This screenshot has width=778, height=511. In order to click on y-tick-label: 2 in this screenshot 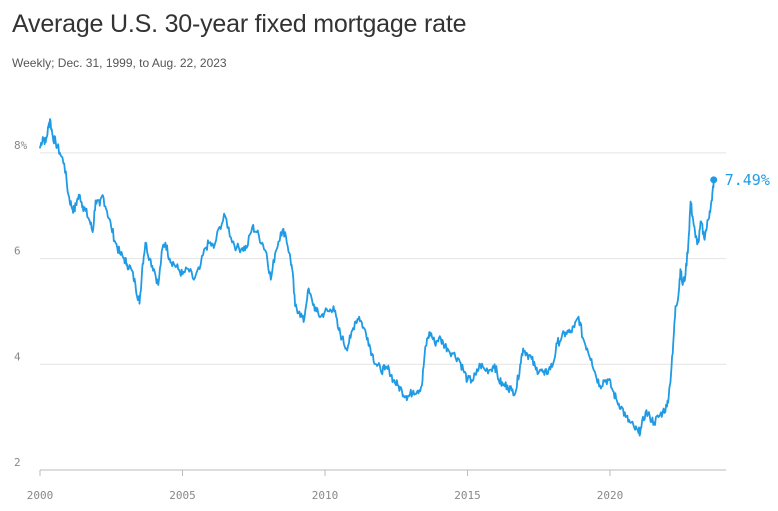, I will do `click(17, 462)`.